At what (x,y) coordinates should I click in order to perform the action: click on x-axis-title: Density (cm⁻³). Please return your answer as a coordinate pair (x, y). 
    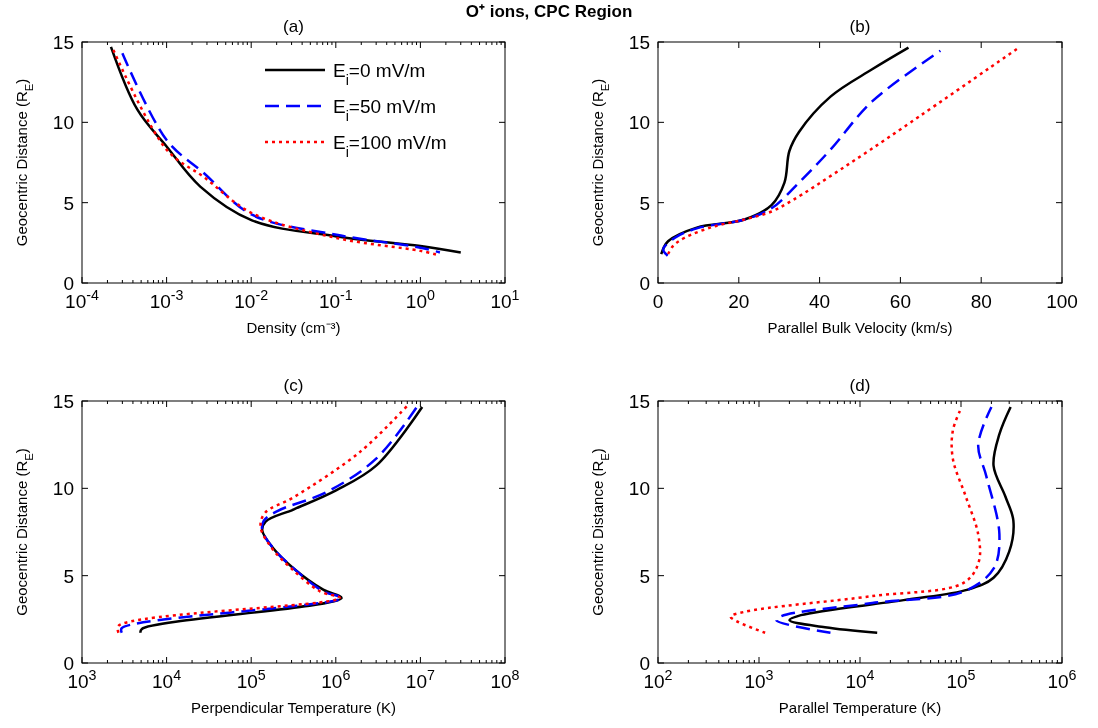
    Looking at the image, I should click on (293, 327).